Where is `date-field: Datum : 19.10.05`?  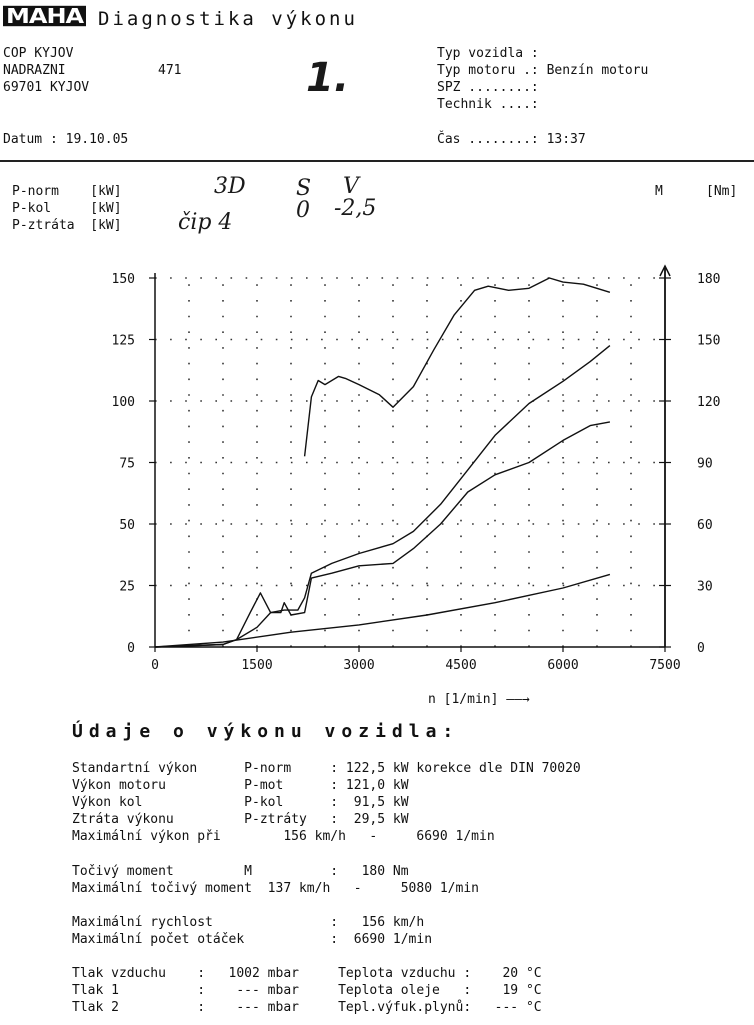
date-field: Datum : 19.10.05 is located at coordinates (66, 139).